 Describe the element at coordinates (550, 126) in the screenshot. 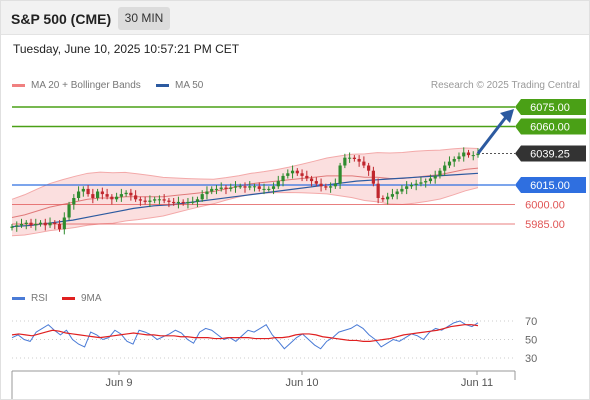

I see `level-label-resistance: 6060.00` at that location.